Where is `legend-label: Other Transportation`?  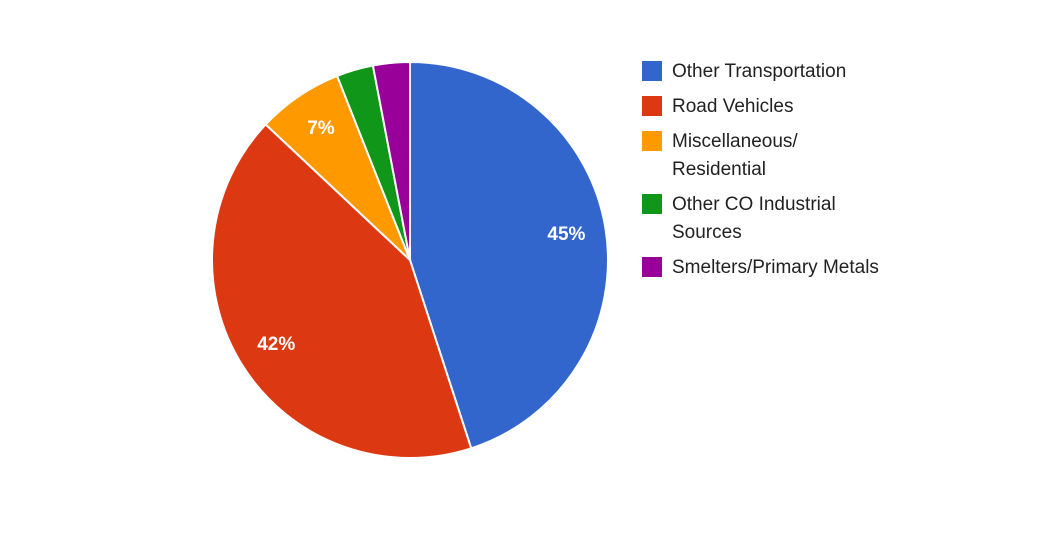
legend-label: Other Transportation is located at coordinates (759, 71).